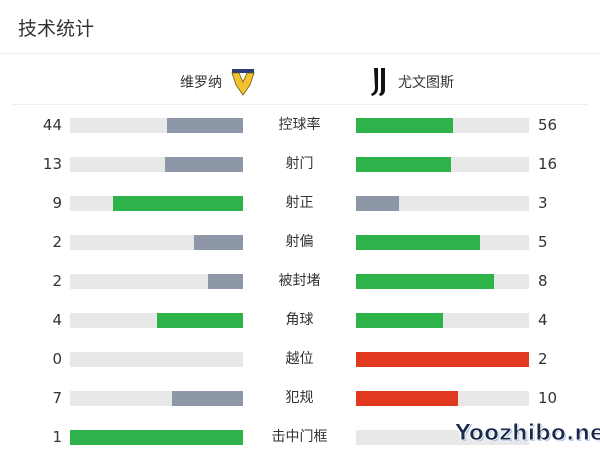 The image size is (600, 450). I want to click on away-value: 16, so click(548, 164).